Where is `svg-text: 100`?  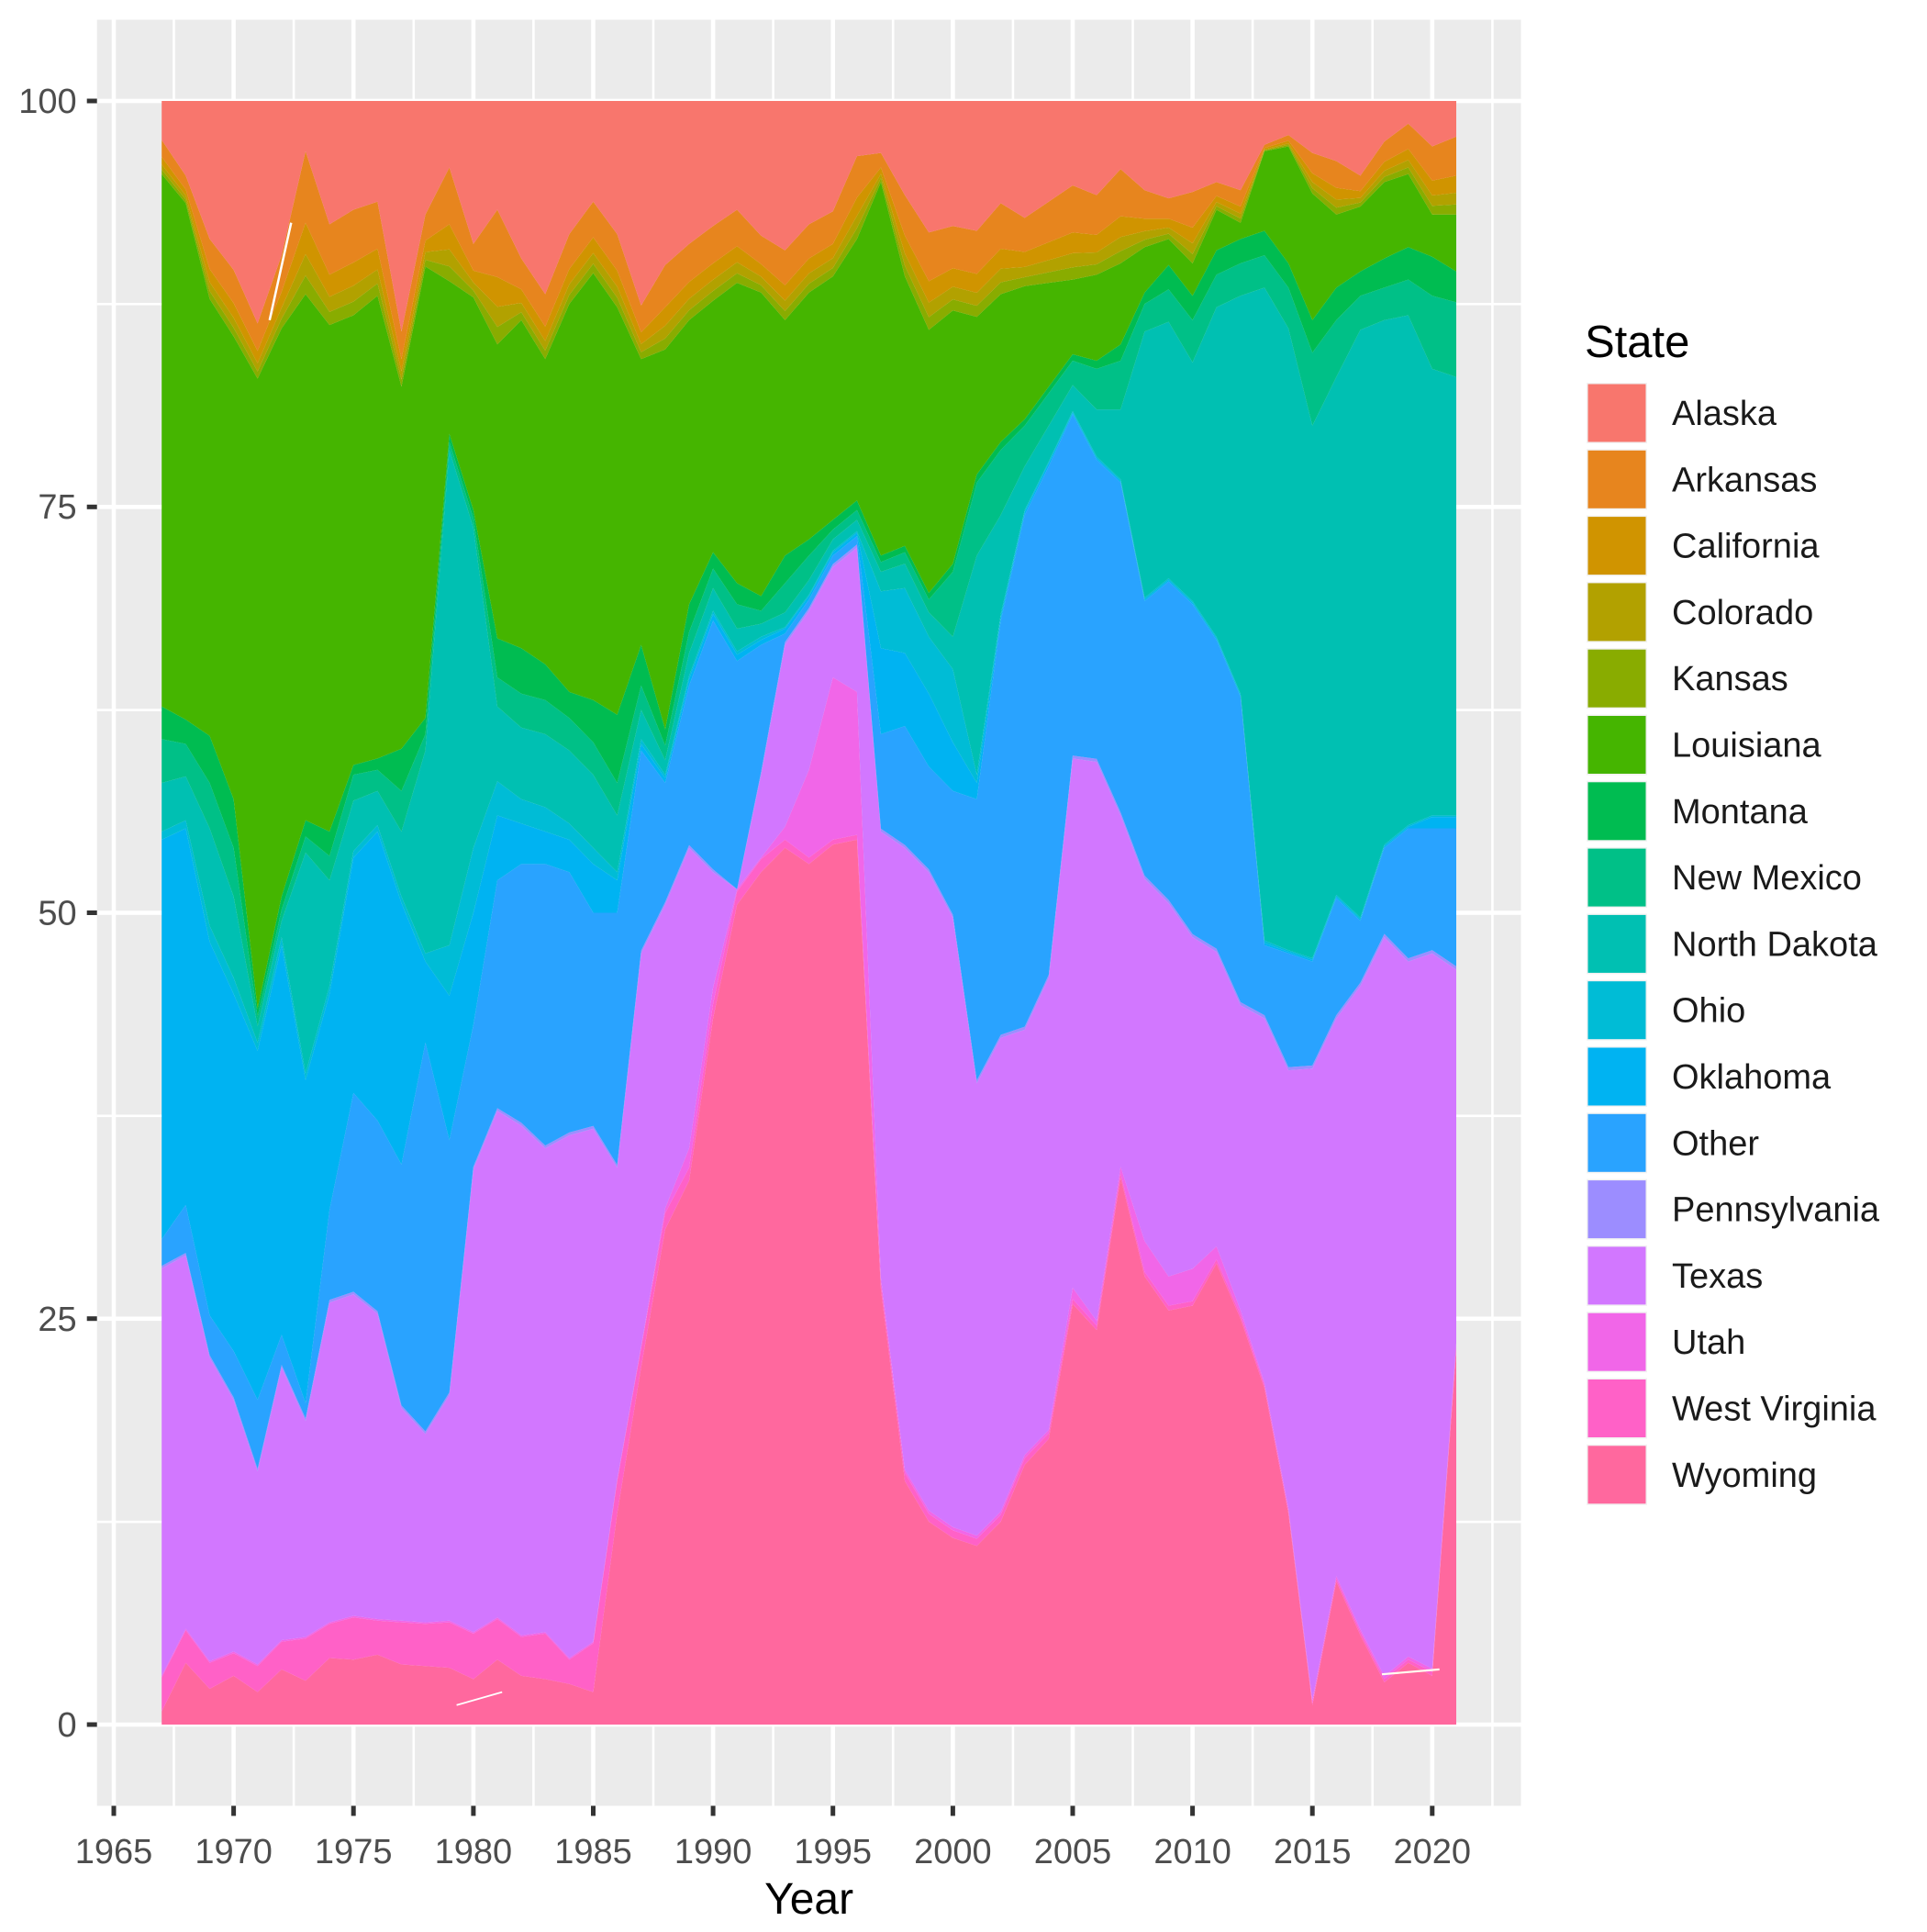
svg-text: 100 is located at coordinates (47, 102).